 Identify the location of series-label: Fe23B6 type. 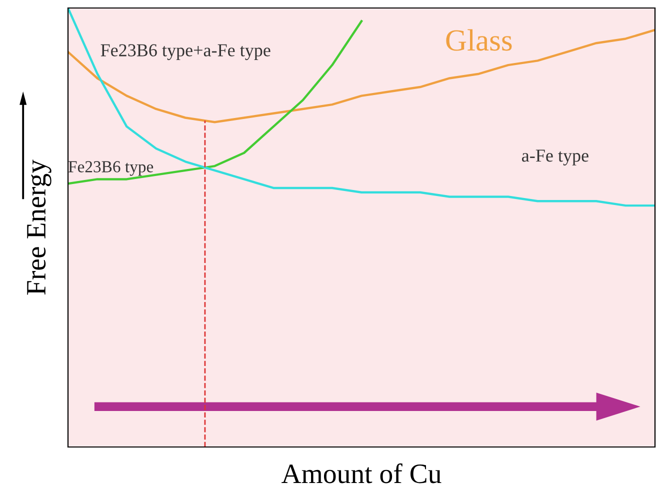
(111, 168).